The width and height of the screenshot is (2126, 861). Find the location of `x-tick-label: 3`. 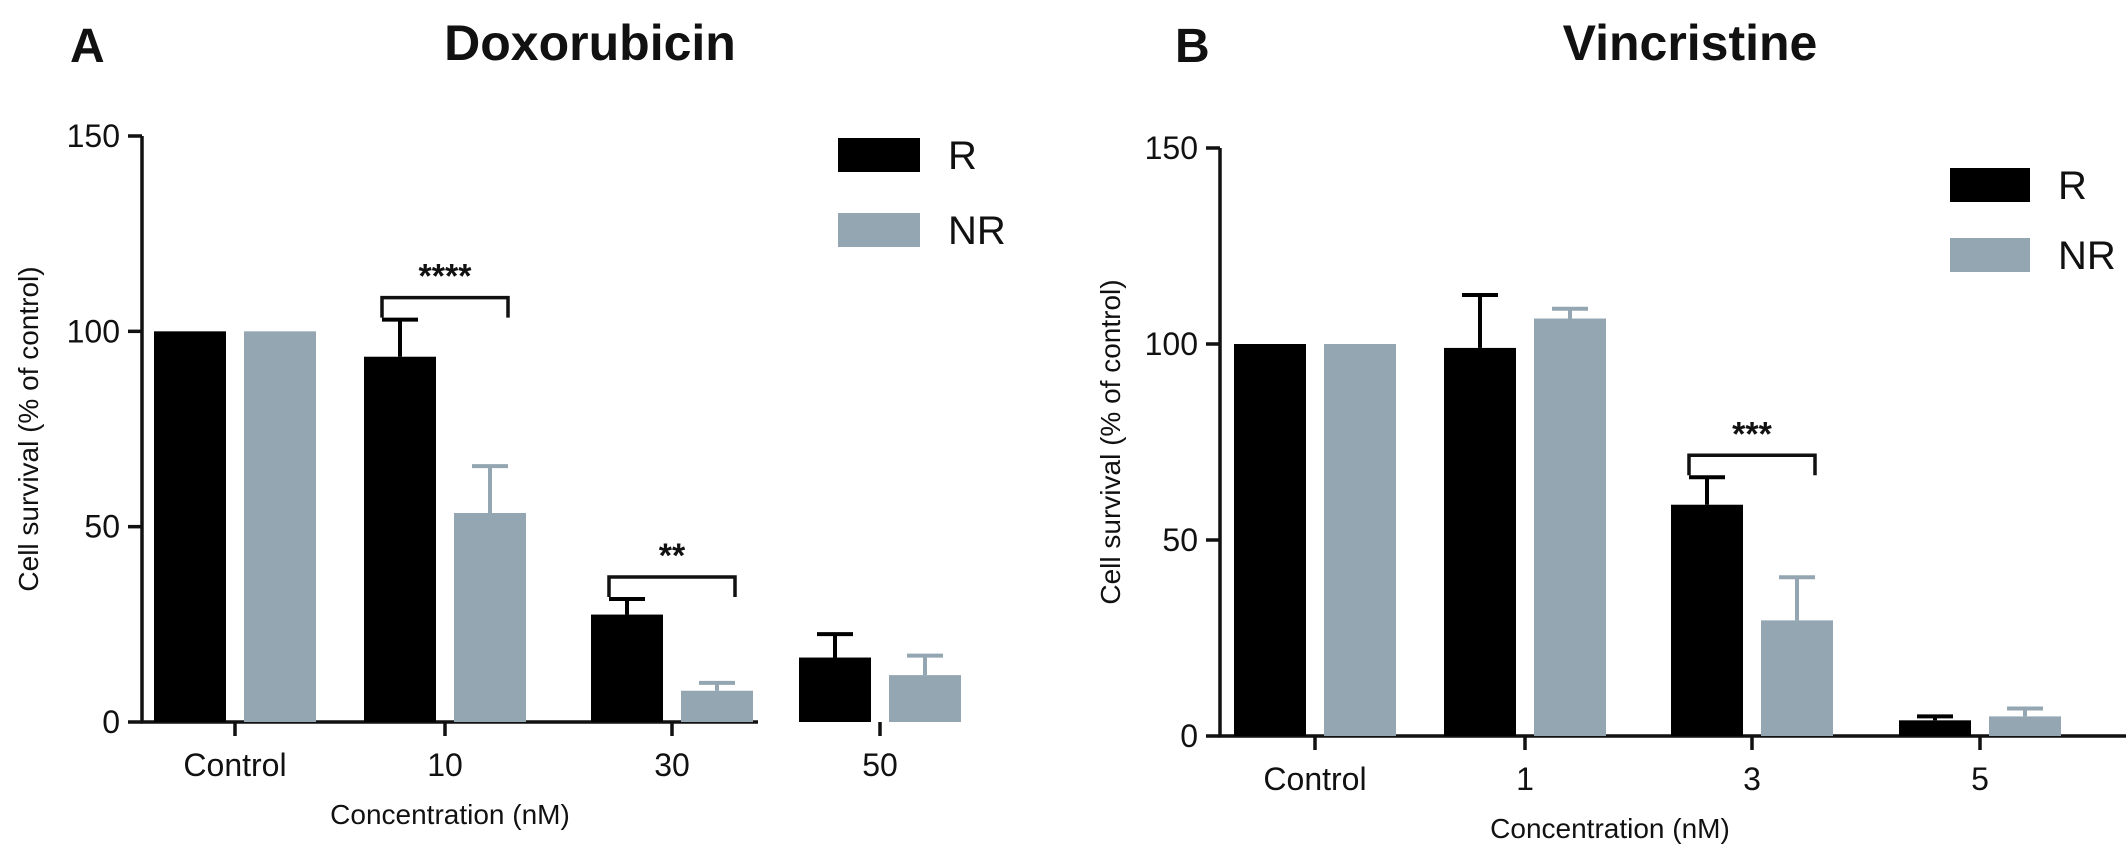

x-tick-label: 3 is located at coordinates (1752, 779).